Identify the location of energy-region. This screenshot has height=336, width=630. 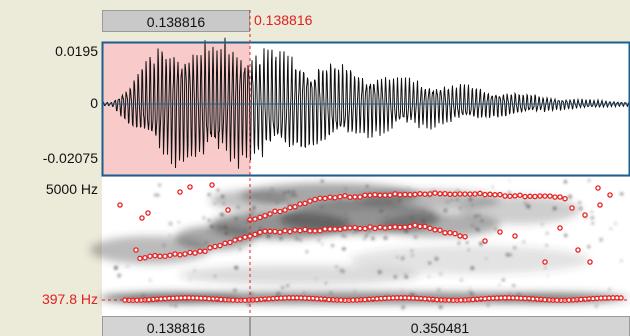
(250, 200).